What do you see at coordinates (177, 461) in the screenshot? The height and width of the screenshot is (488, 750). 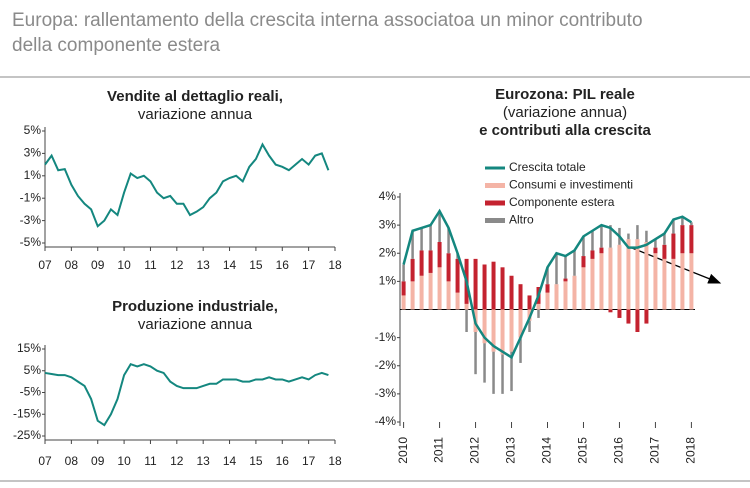 I see `x-tick-label: 12` at bounding box center [177, 461].